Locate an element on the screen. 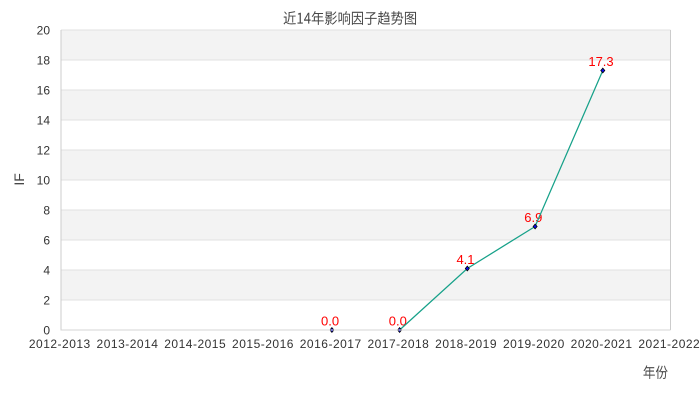 This screenshot has height=400, width=700. svg-text: 2013-2014 is located at coordinates (128, 344).